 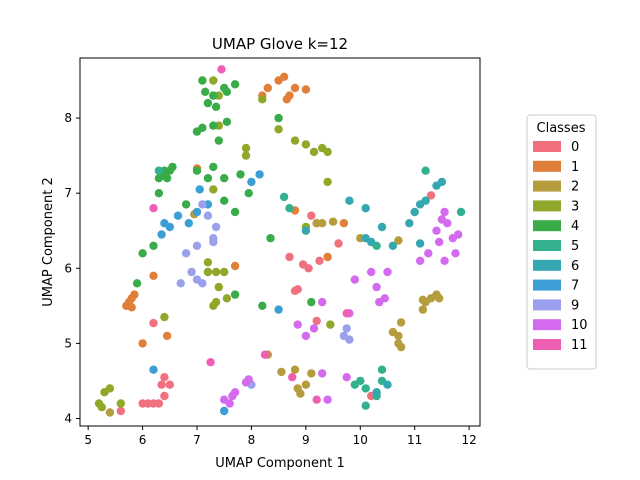 What do you see at coordinates (68, 418) in the screenshot?
I see `y-tick-label: 4` at bounding box center [68, 418].